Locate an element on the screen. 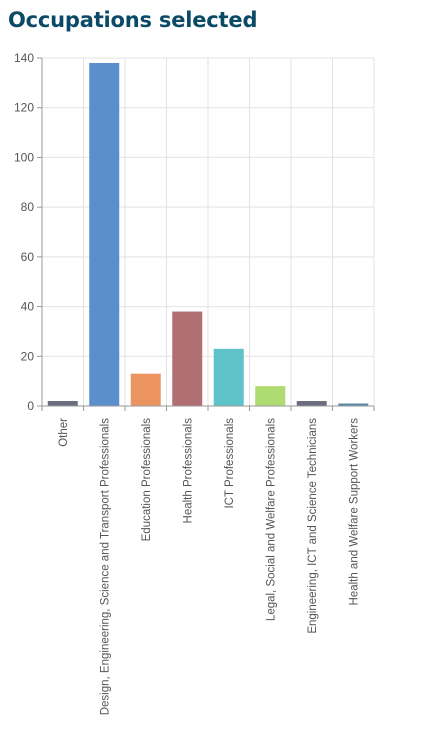  x-tick-label-7: Health and Welfare Support Workers is located at coordinates (354, 512).